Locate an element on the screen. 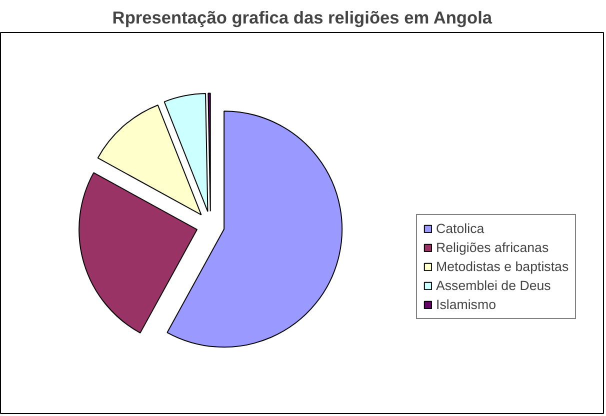  legend-label: Assemblei de Deus is located at coordinates (493, 285).